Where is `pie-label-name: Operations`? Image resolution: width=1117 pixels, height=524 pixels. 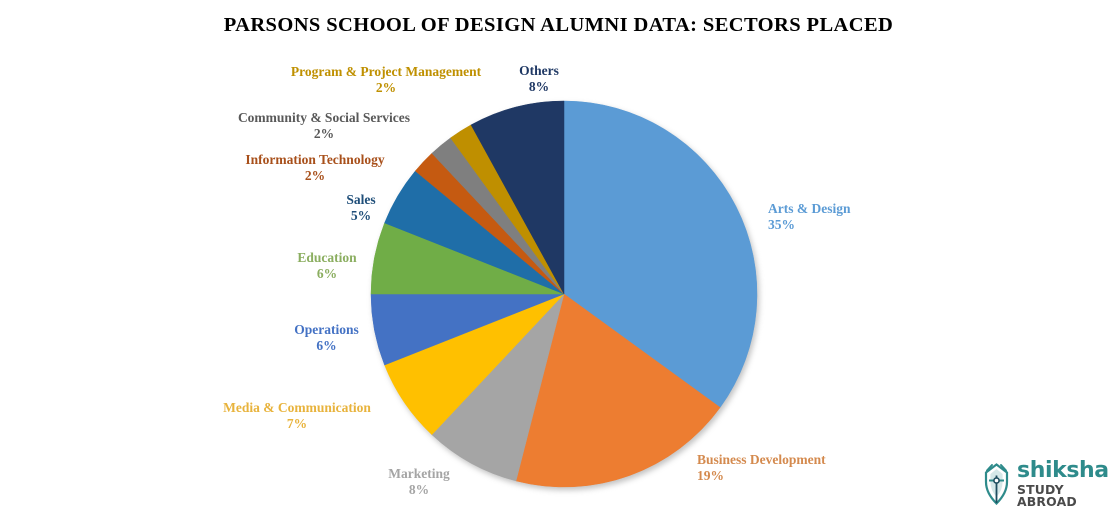 pie-label-name: Operations is located at coordinates (326, 329).